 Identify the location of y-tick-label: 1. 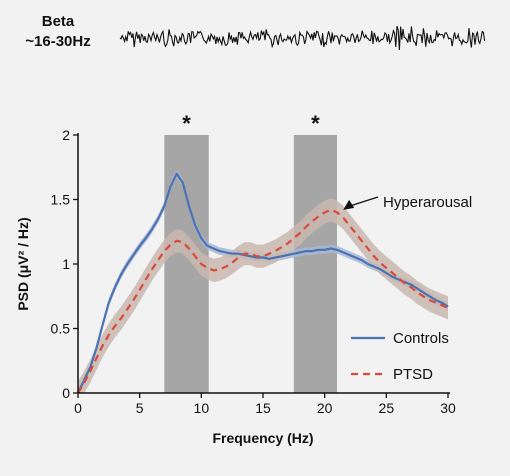
(66, 264).